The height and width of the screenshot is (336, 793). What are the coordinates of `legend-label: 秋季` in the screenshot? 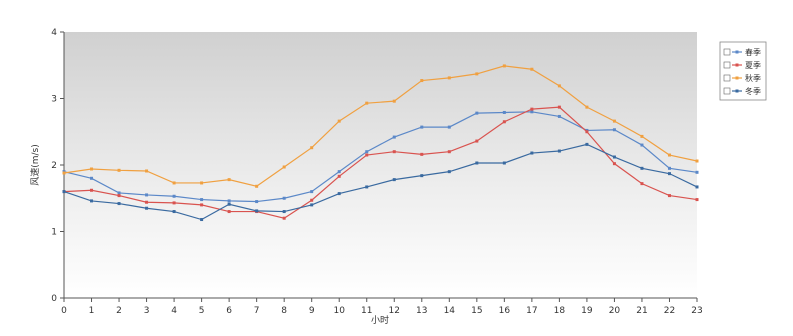 It's located at (753, 78).